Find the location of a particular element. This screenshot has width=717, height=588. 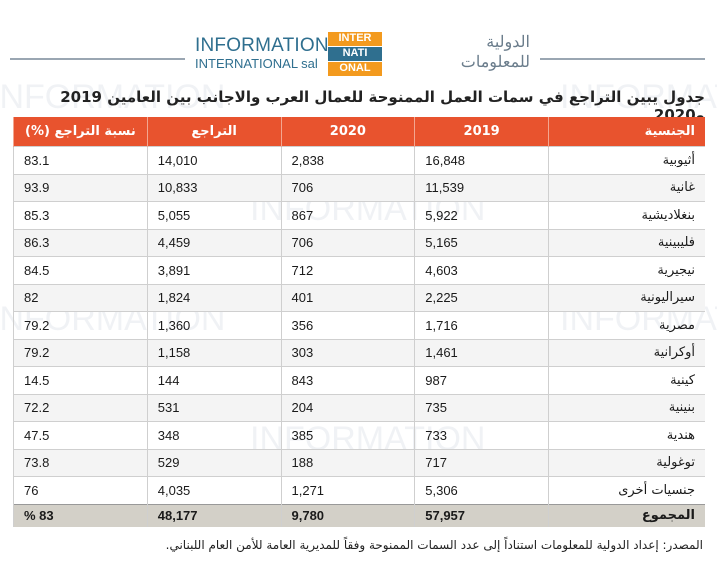

table-row: أوكرانية 1,461 303 1,158 79.2 is located at coordinates (359, 352).